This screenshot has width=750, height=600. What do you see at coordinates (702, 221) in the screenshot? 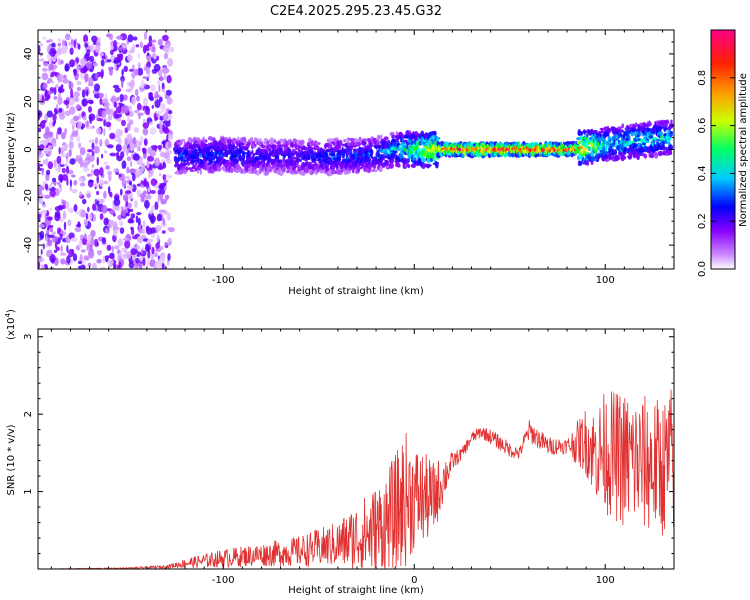
I see `colorbar-tick-label: 0.2` at bounding box center [702, 221].